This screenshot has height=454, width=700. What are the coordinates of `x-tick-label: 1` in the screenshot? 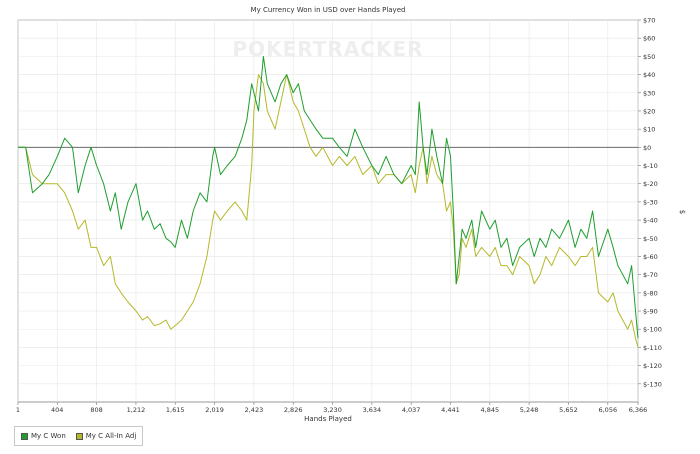 It's located at (18, 410).